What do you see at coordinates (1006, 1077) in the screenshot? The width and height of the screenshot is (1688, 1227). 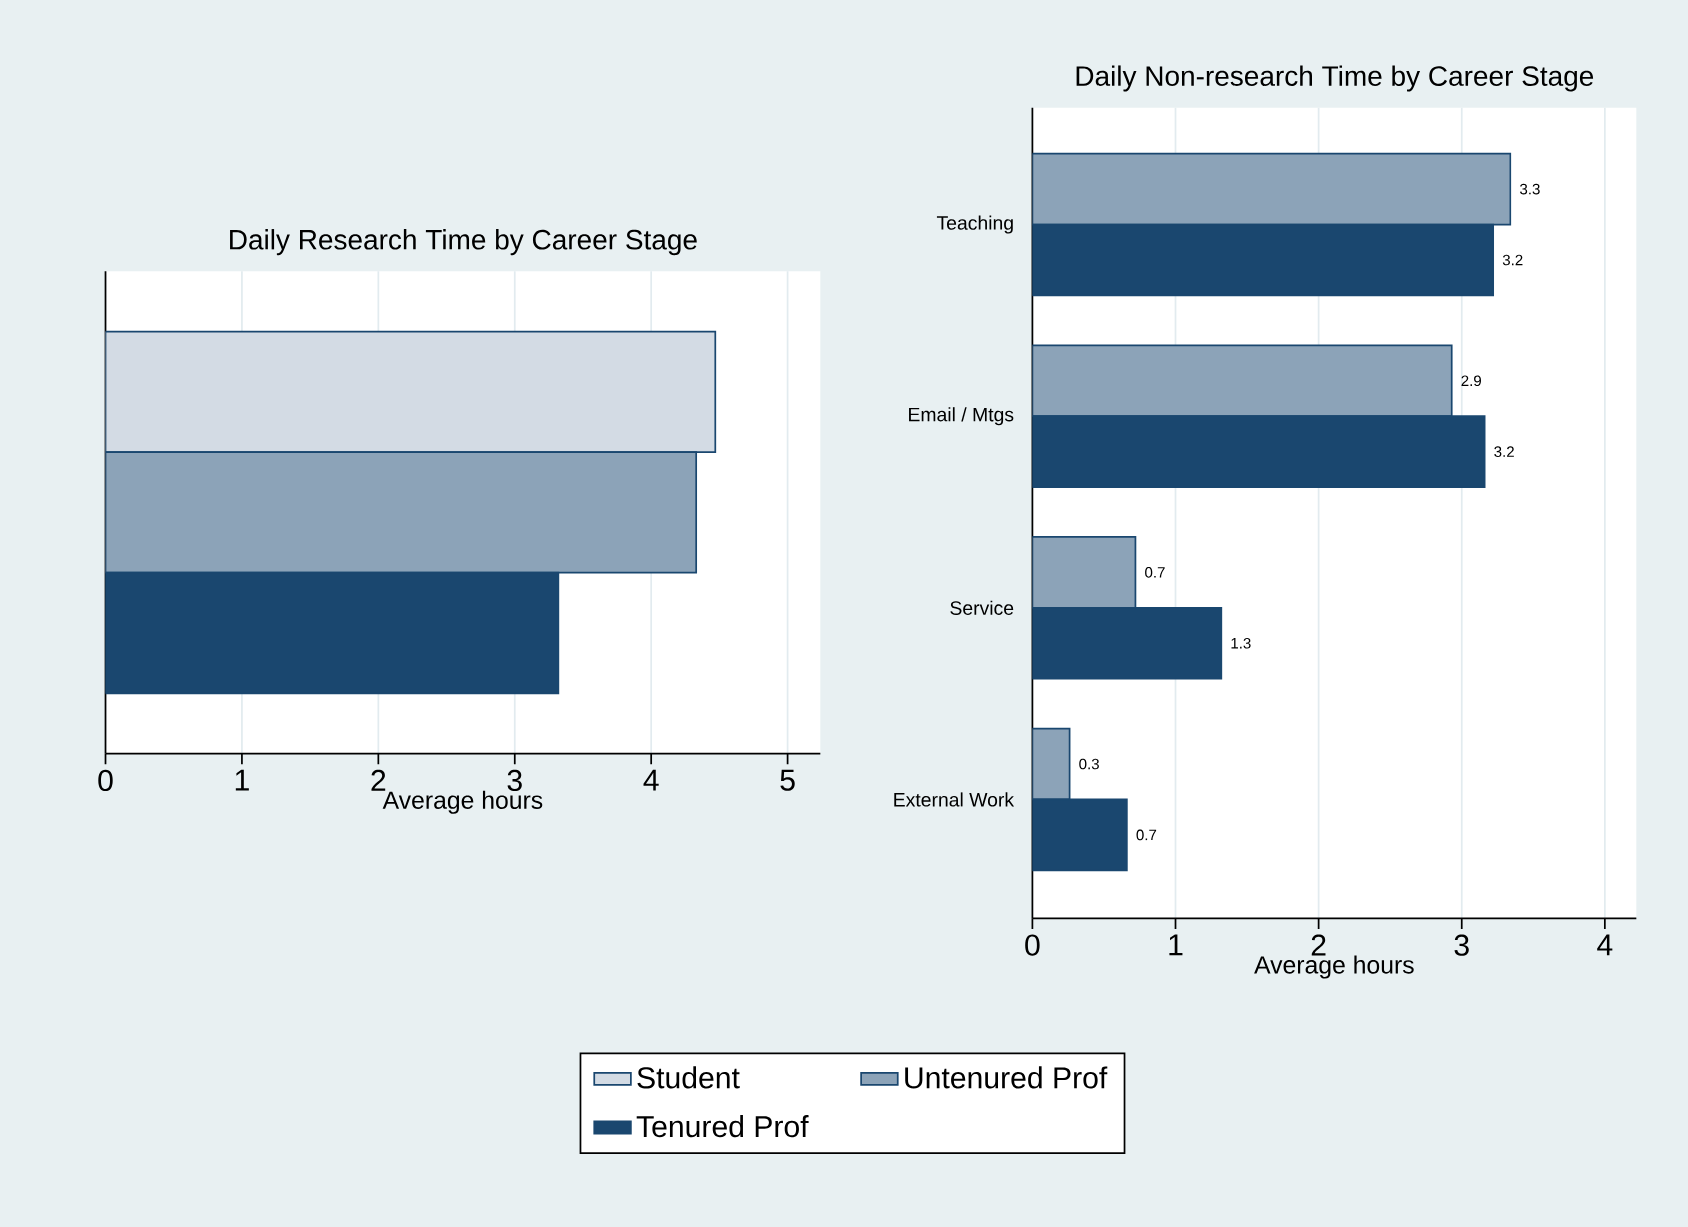 I see `legend-label: Untenured Prof` at bounding box center [1006, 1077].